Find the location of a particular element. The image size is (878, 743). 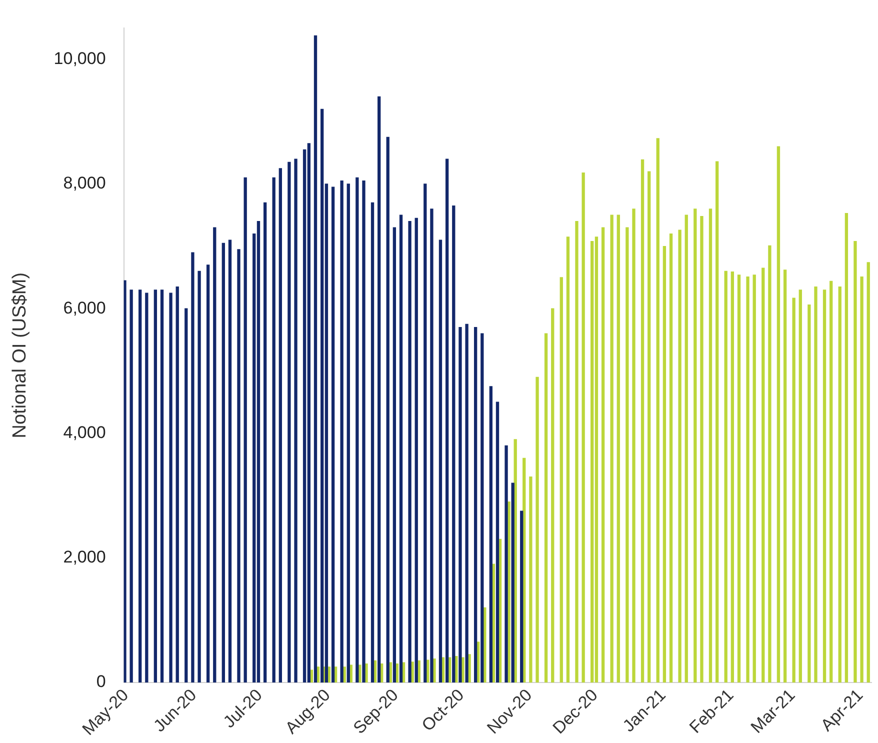

y-tick-label: 6,000 is located at coordinates (84, 308).